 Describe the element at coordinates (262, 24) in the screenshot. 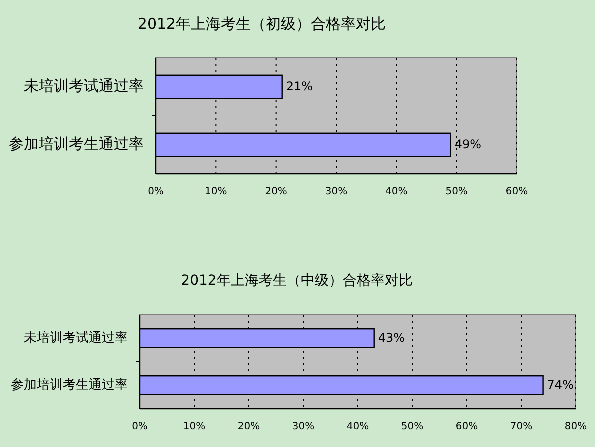

I see `title: 2012年上海考生（初级）合格率对比` at that location.